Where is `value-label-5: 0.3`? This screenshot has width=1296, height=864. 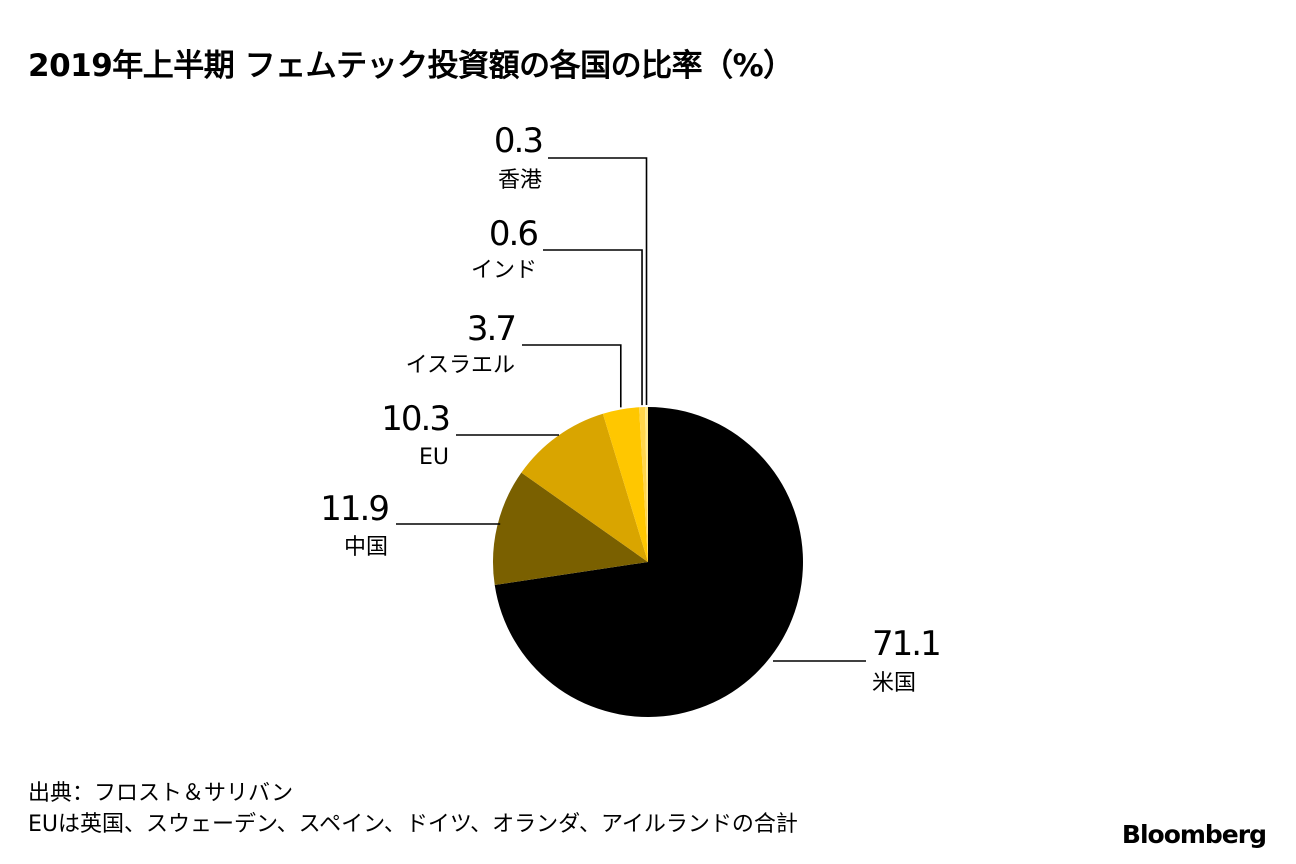 value-label-5: 0.3 is located at coordinates (518, 141).